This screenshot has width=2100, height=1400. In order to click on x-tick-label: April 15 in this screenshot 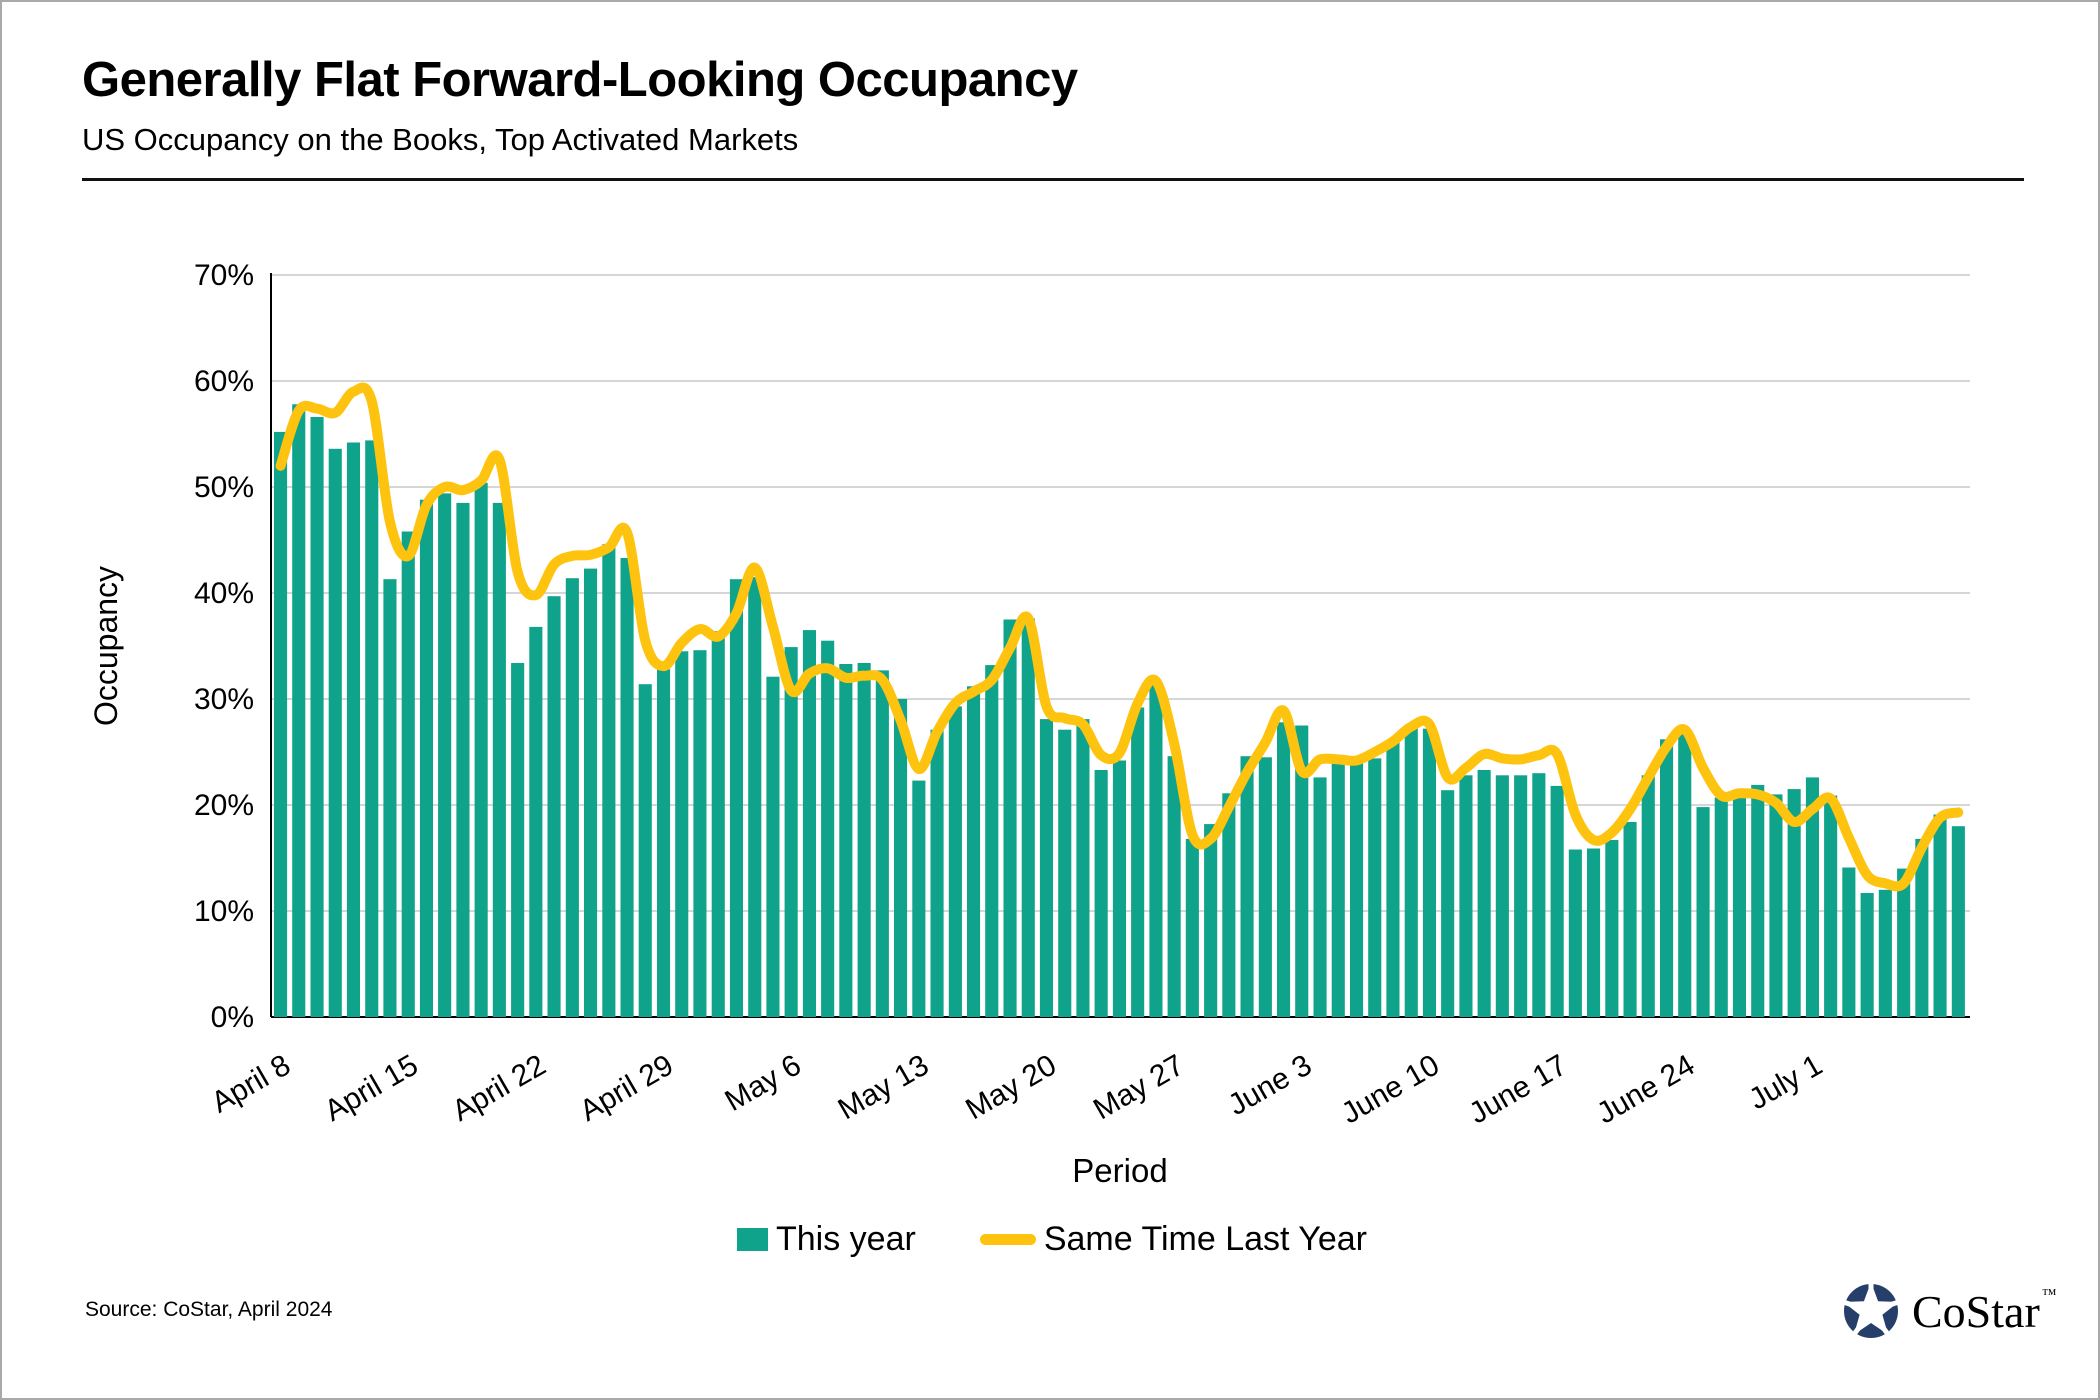, I will do `click(371, 1087)`.